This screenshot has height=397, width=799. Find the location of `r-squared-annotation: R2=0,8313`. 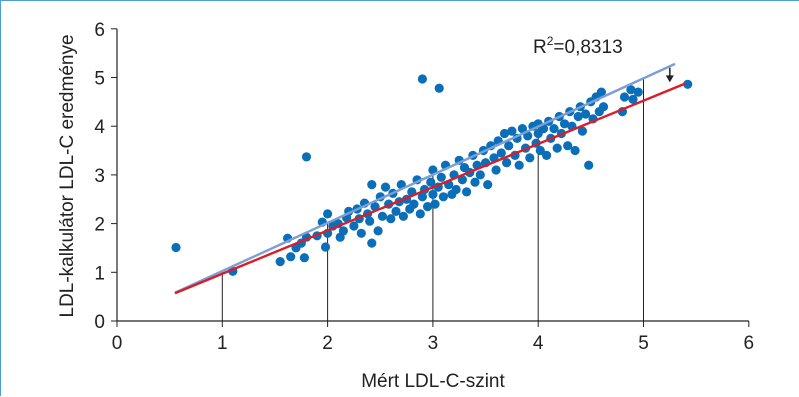

r-squared-annotation: R2=0,8313 is located at coordinates (578, 46).